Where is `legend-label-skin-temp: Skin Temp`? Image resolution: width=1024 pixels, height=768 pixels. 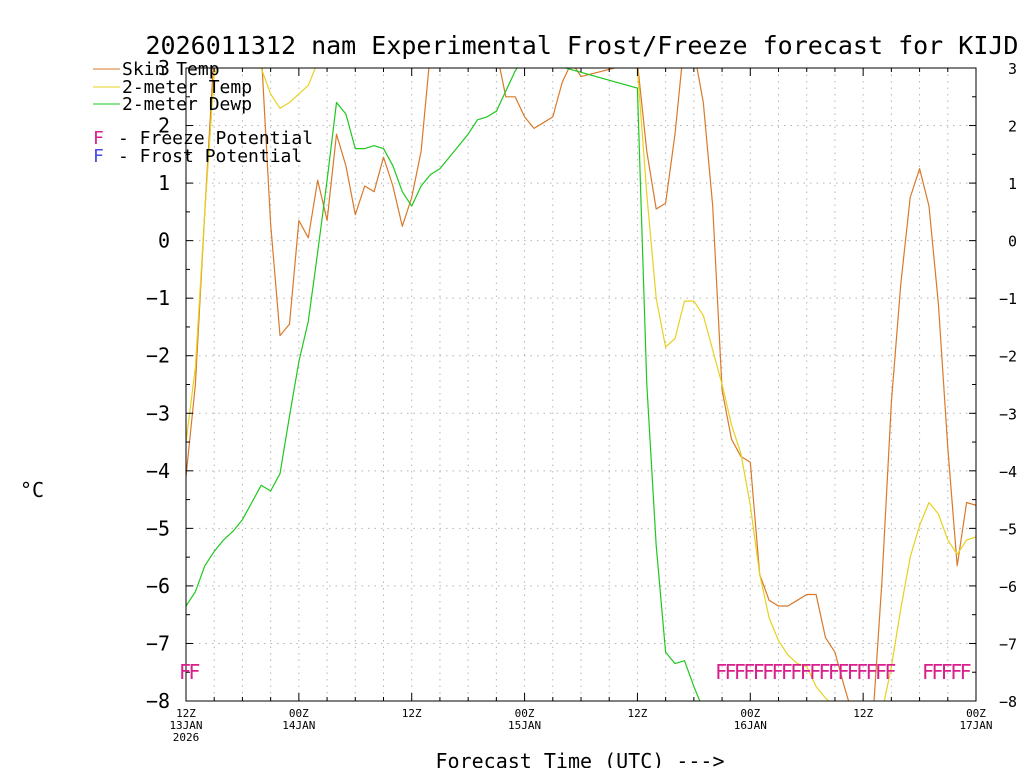
legend-label-skin-temp: Skin Temp is located at coordinates (171, 69).